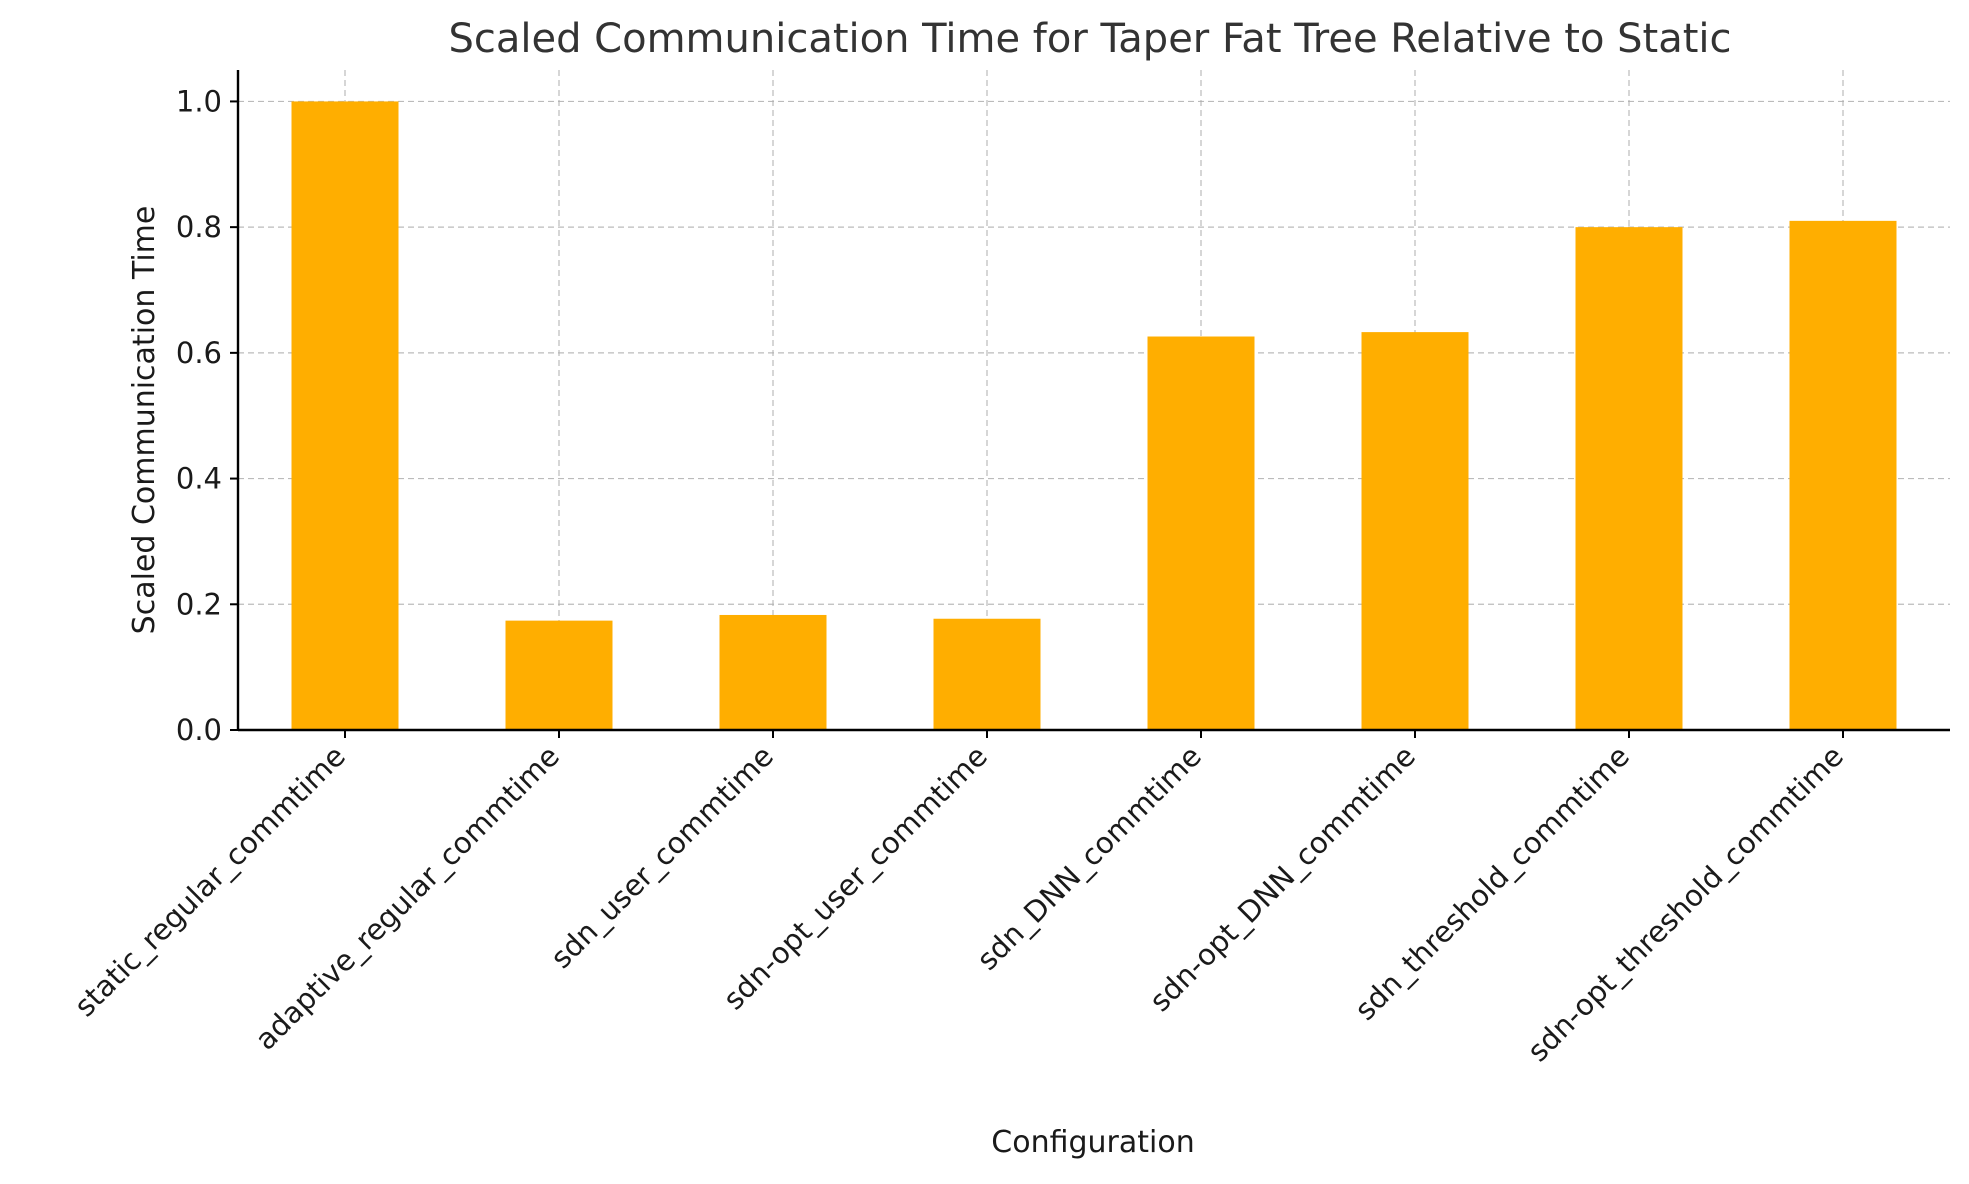 This screenshot has width=1969, height=1184. Describe the element at coordinates (662, 857) in the screenshot. I see `x-tick-label: sdn_user_commtime` at that location.